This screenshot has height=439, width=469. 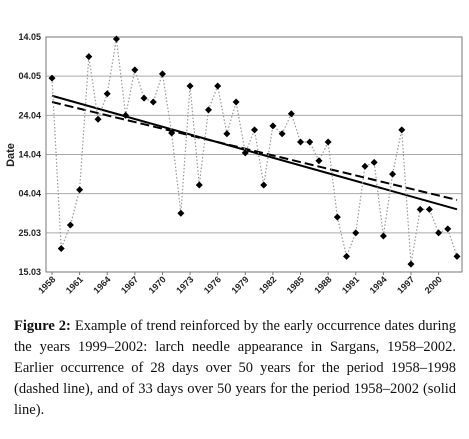 I want to click on x-tick-label: 1964, so click(x=101, y=284).